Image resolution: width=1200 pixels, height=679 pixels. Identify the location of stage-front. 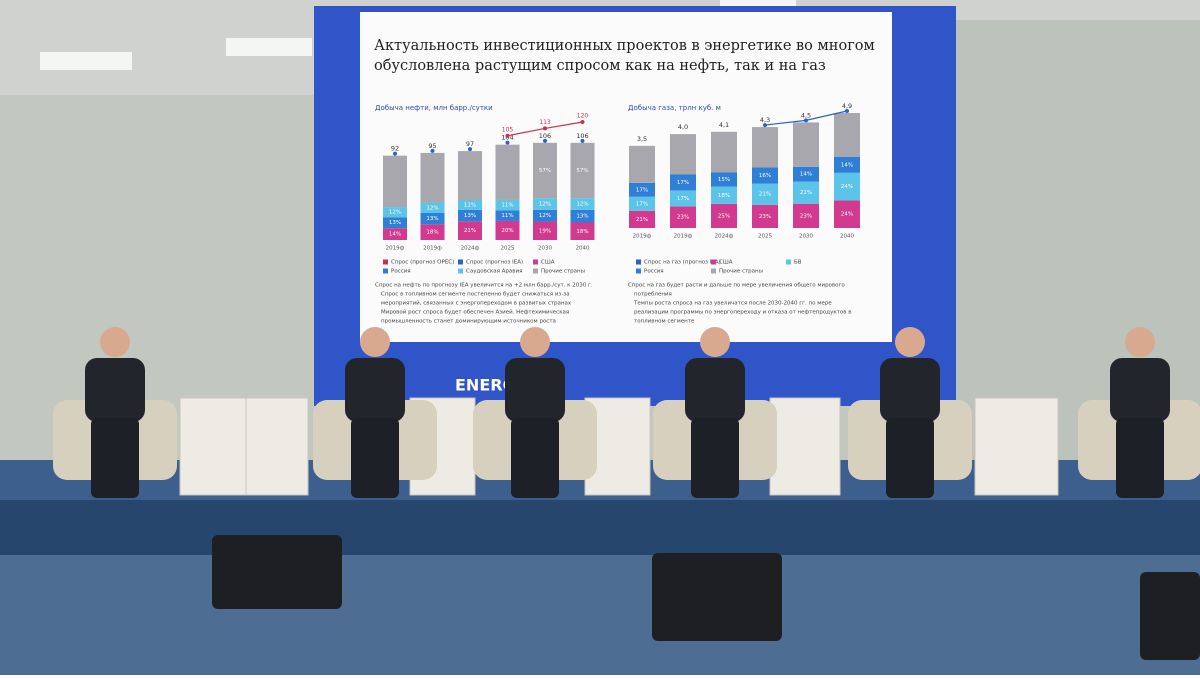
(600, 527).